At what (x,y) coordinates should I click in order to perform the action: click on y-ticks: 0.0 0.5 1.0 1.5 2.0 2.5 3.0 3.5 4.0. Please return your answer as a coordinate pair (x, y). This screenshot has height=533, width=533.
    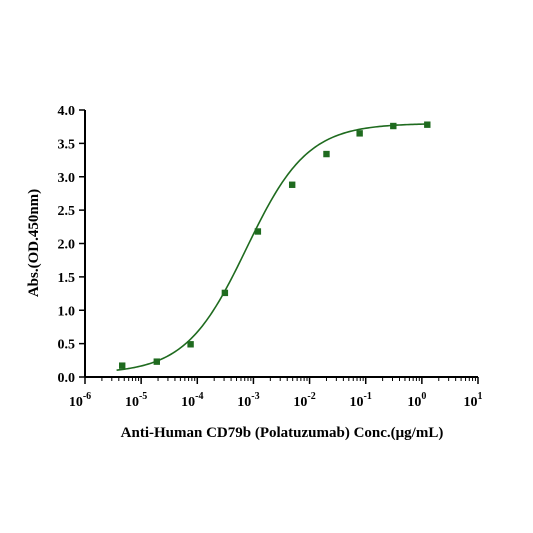
    Looking at the image, I should click on (71, 245).